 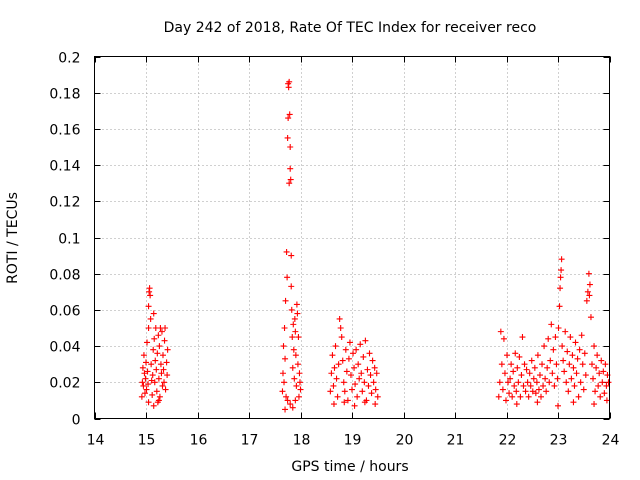 What do you see at coordinates (69, 240) in the screenshot?
I see `y-tick-label: 0.1` at bounding box center [69, 240].